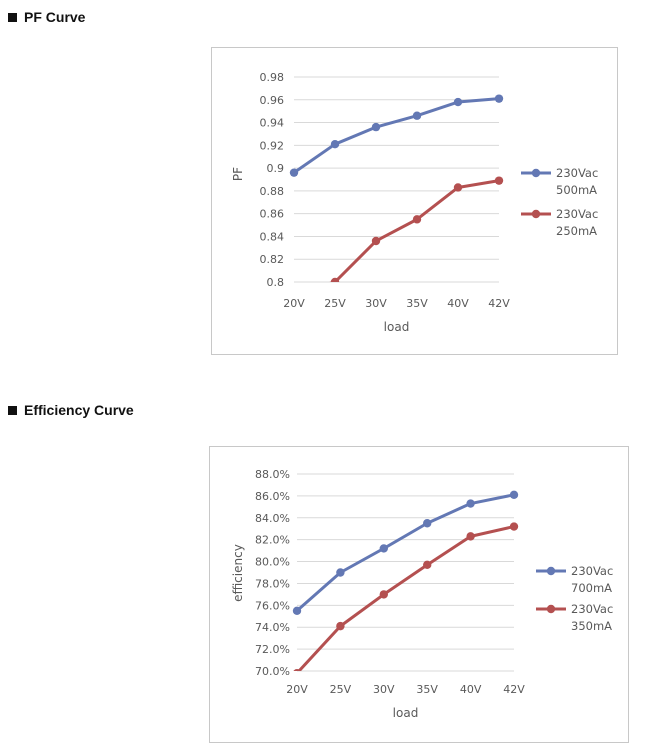 The image size is (661, 756). Describe the element at coordinates (272, 671) in the screenshot. I see `eff-y-tick-label: 70.0%` at that location.